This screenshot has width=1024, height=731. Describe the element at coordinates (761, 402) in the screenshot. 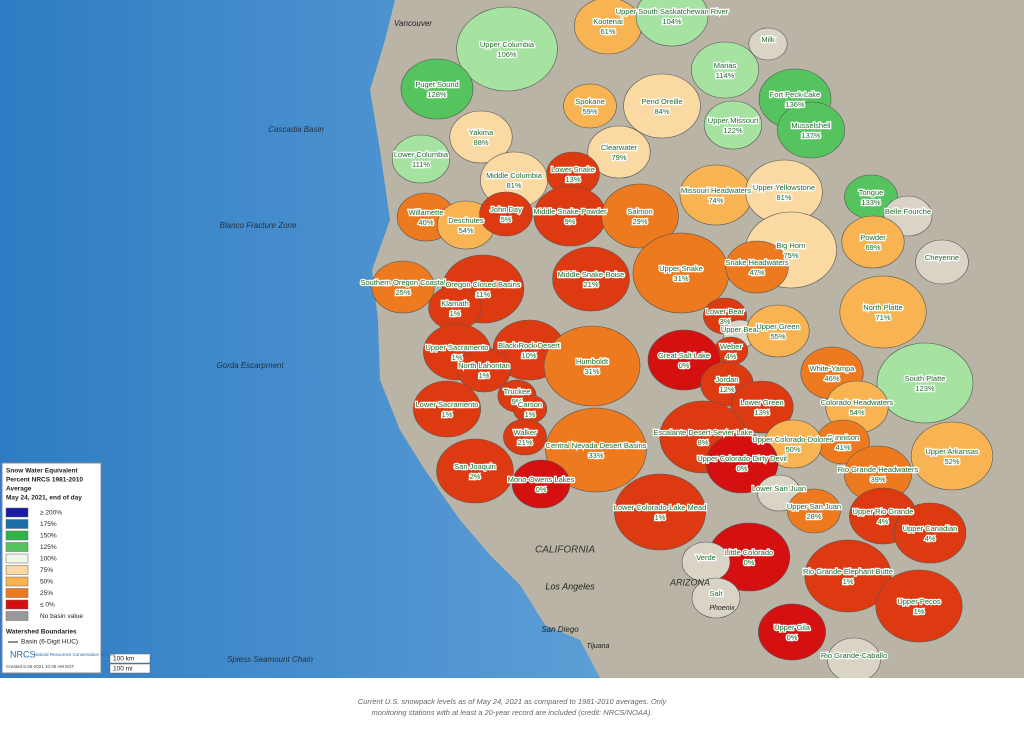

I see `basin-name: Lower Green` at that location.